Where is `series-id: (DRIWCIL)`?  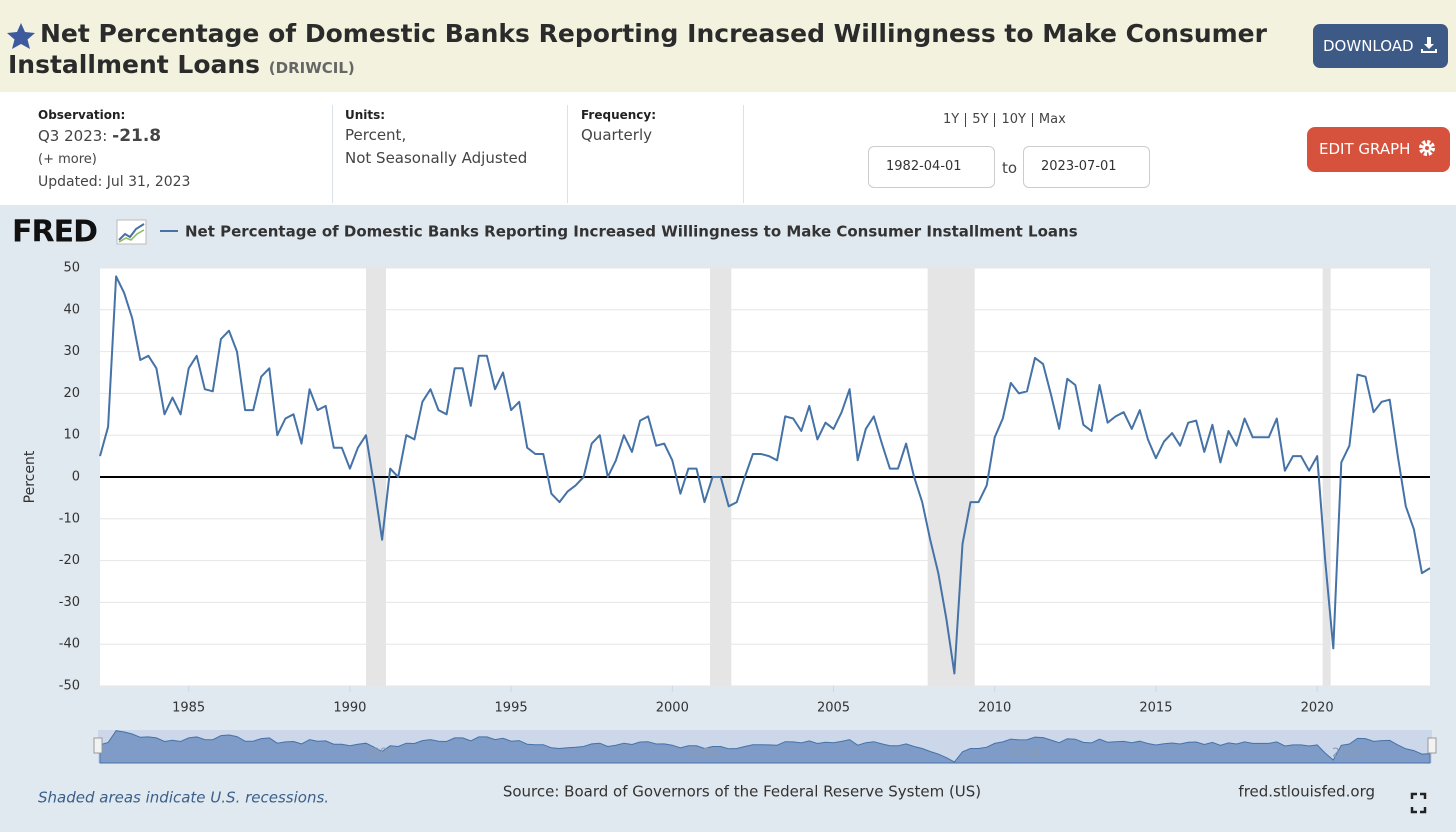
series-id: (DRIWCIL) is located at coordinates (311, 68).